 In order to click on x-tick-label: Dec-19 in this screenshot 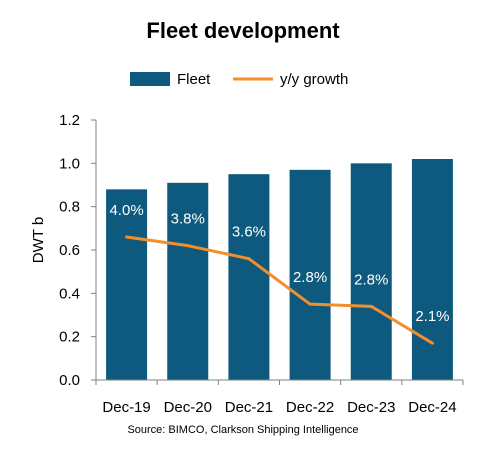, I will do `click(126, 407)`.